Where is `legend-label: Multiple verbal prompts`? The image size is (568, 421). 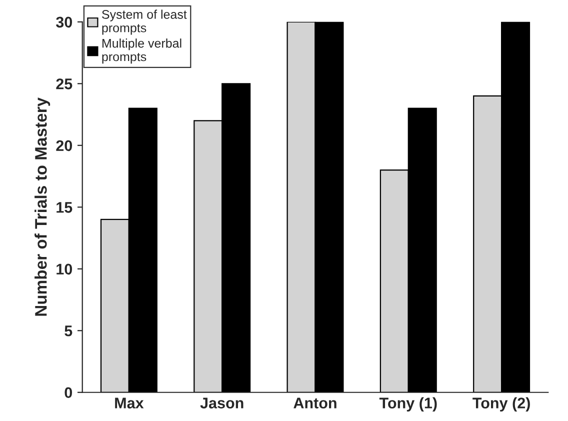
legend-label: Multiple verbal prompts is located at coordinates (142, 51).